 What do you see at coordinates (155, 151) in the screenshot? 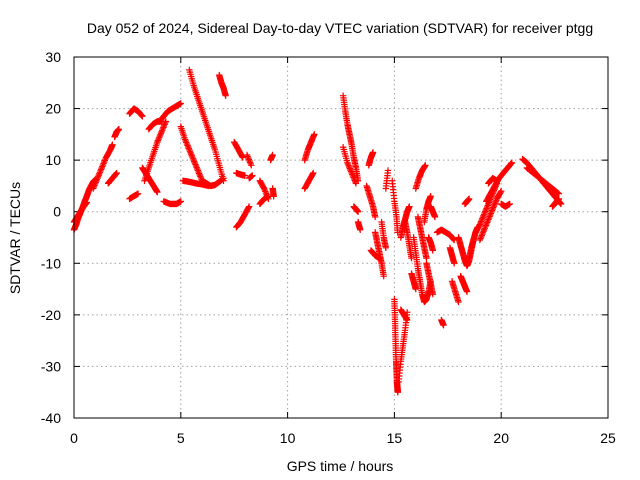
I see `series-arc-i` at bounding box center [155, 151].